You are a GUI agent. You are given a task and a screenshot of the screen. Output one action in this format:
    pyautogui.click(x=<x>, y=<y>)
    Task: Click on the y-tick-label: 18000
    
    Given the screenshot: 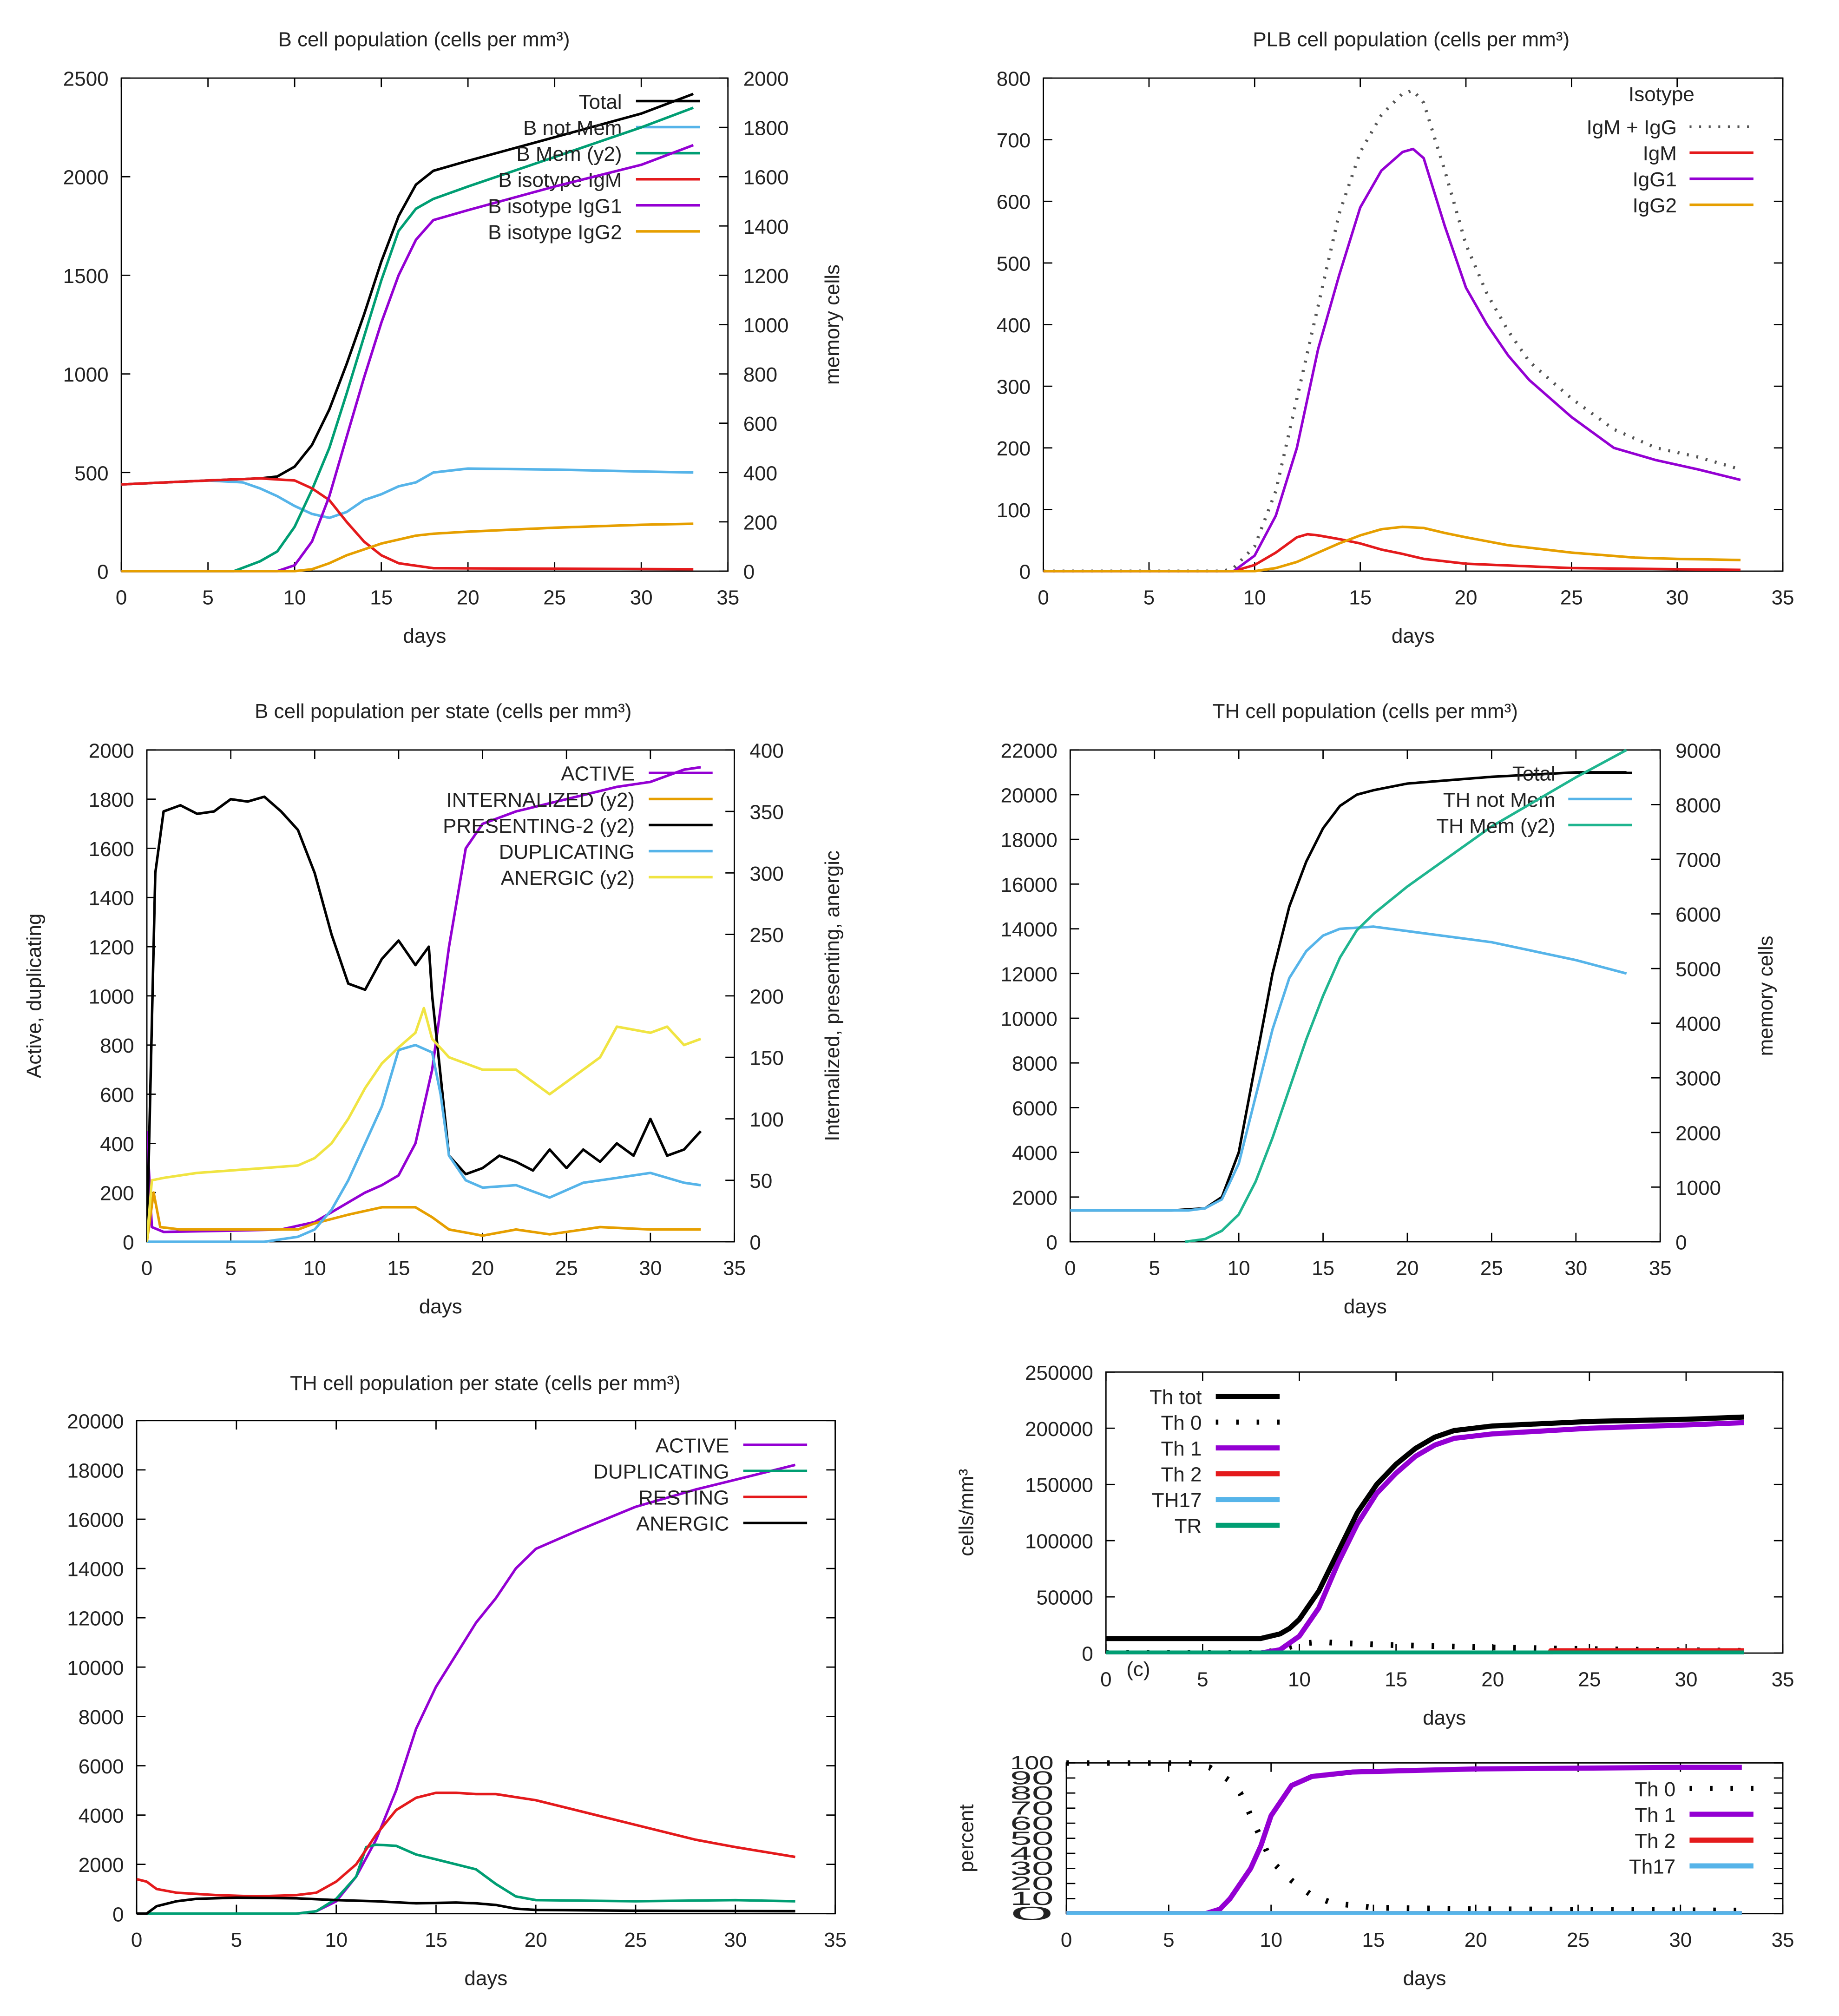 What is the action you would take?
    pyautogui.click(x=95, y=1471)
    